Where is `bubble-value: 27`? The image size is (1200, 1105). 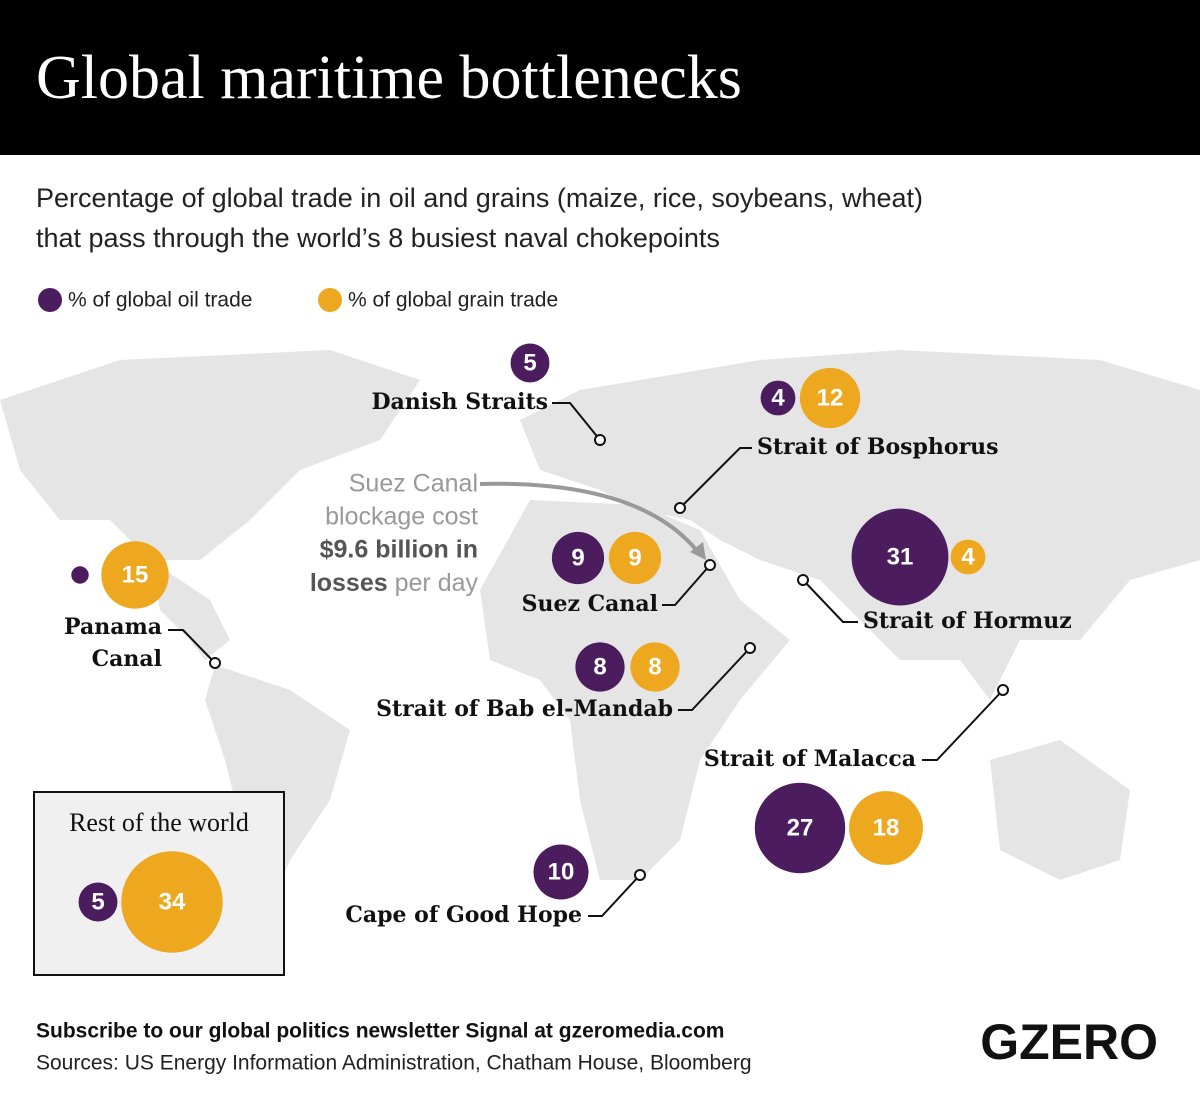
bubble-value: 27 is located at coordinates (800, 827).